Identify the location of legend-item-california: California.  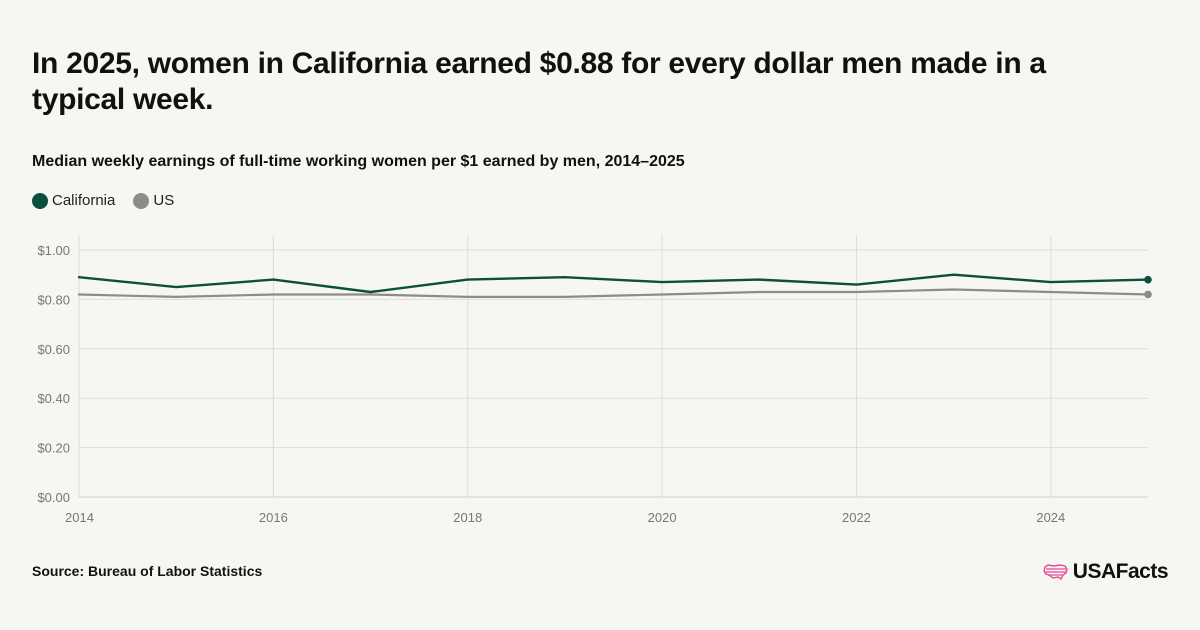
(73, 200).